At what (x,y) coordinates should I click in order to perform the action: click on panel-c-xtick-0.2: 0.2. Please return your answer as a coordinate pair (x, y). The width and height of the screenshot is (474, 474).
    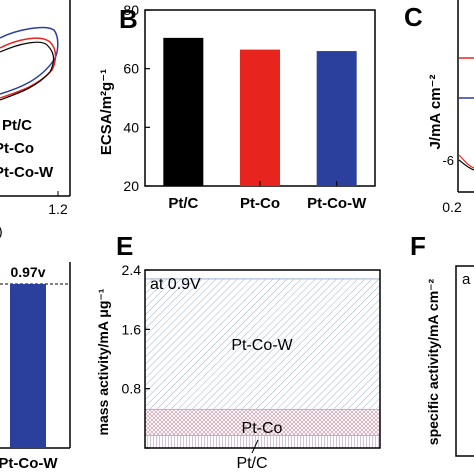
    Looking at the image, I should click on (452, 207).